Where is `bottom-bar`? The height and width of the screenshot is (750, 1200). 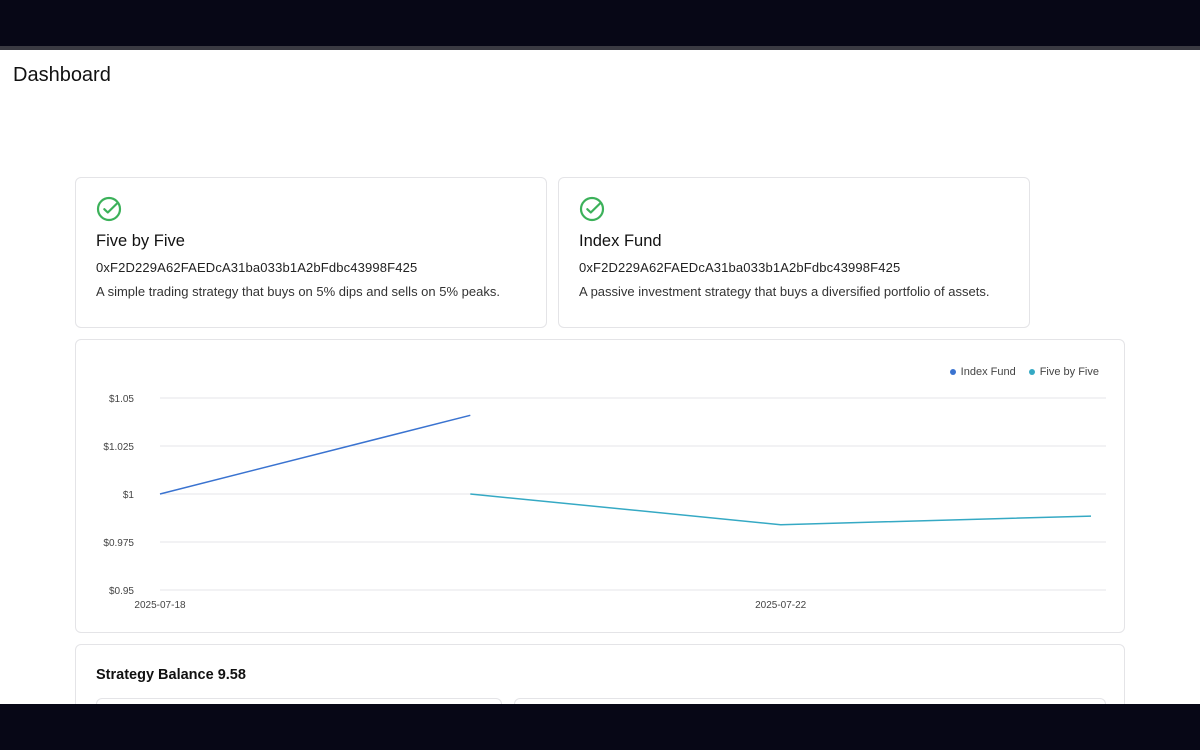 bottom-bar is located at coordinates (600, 727).